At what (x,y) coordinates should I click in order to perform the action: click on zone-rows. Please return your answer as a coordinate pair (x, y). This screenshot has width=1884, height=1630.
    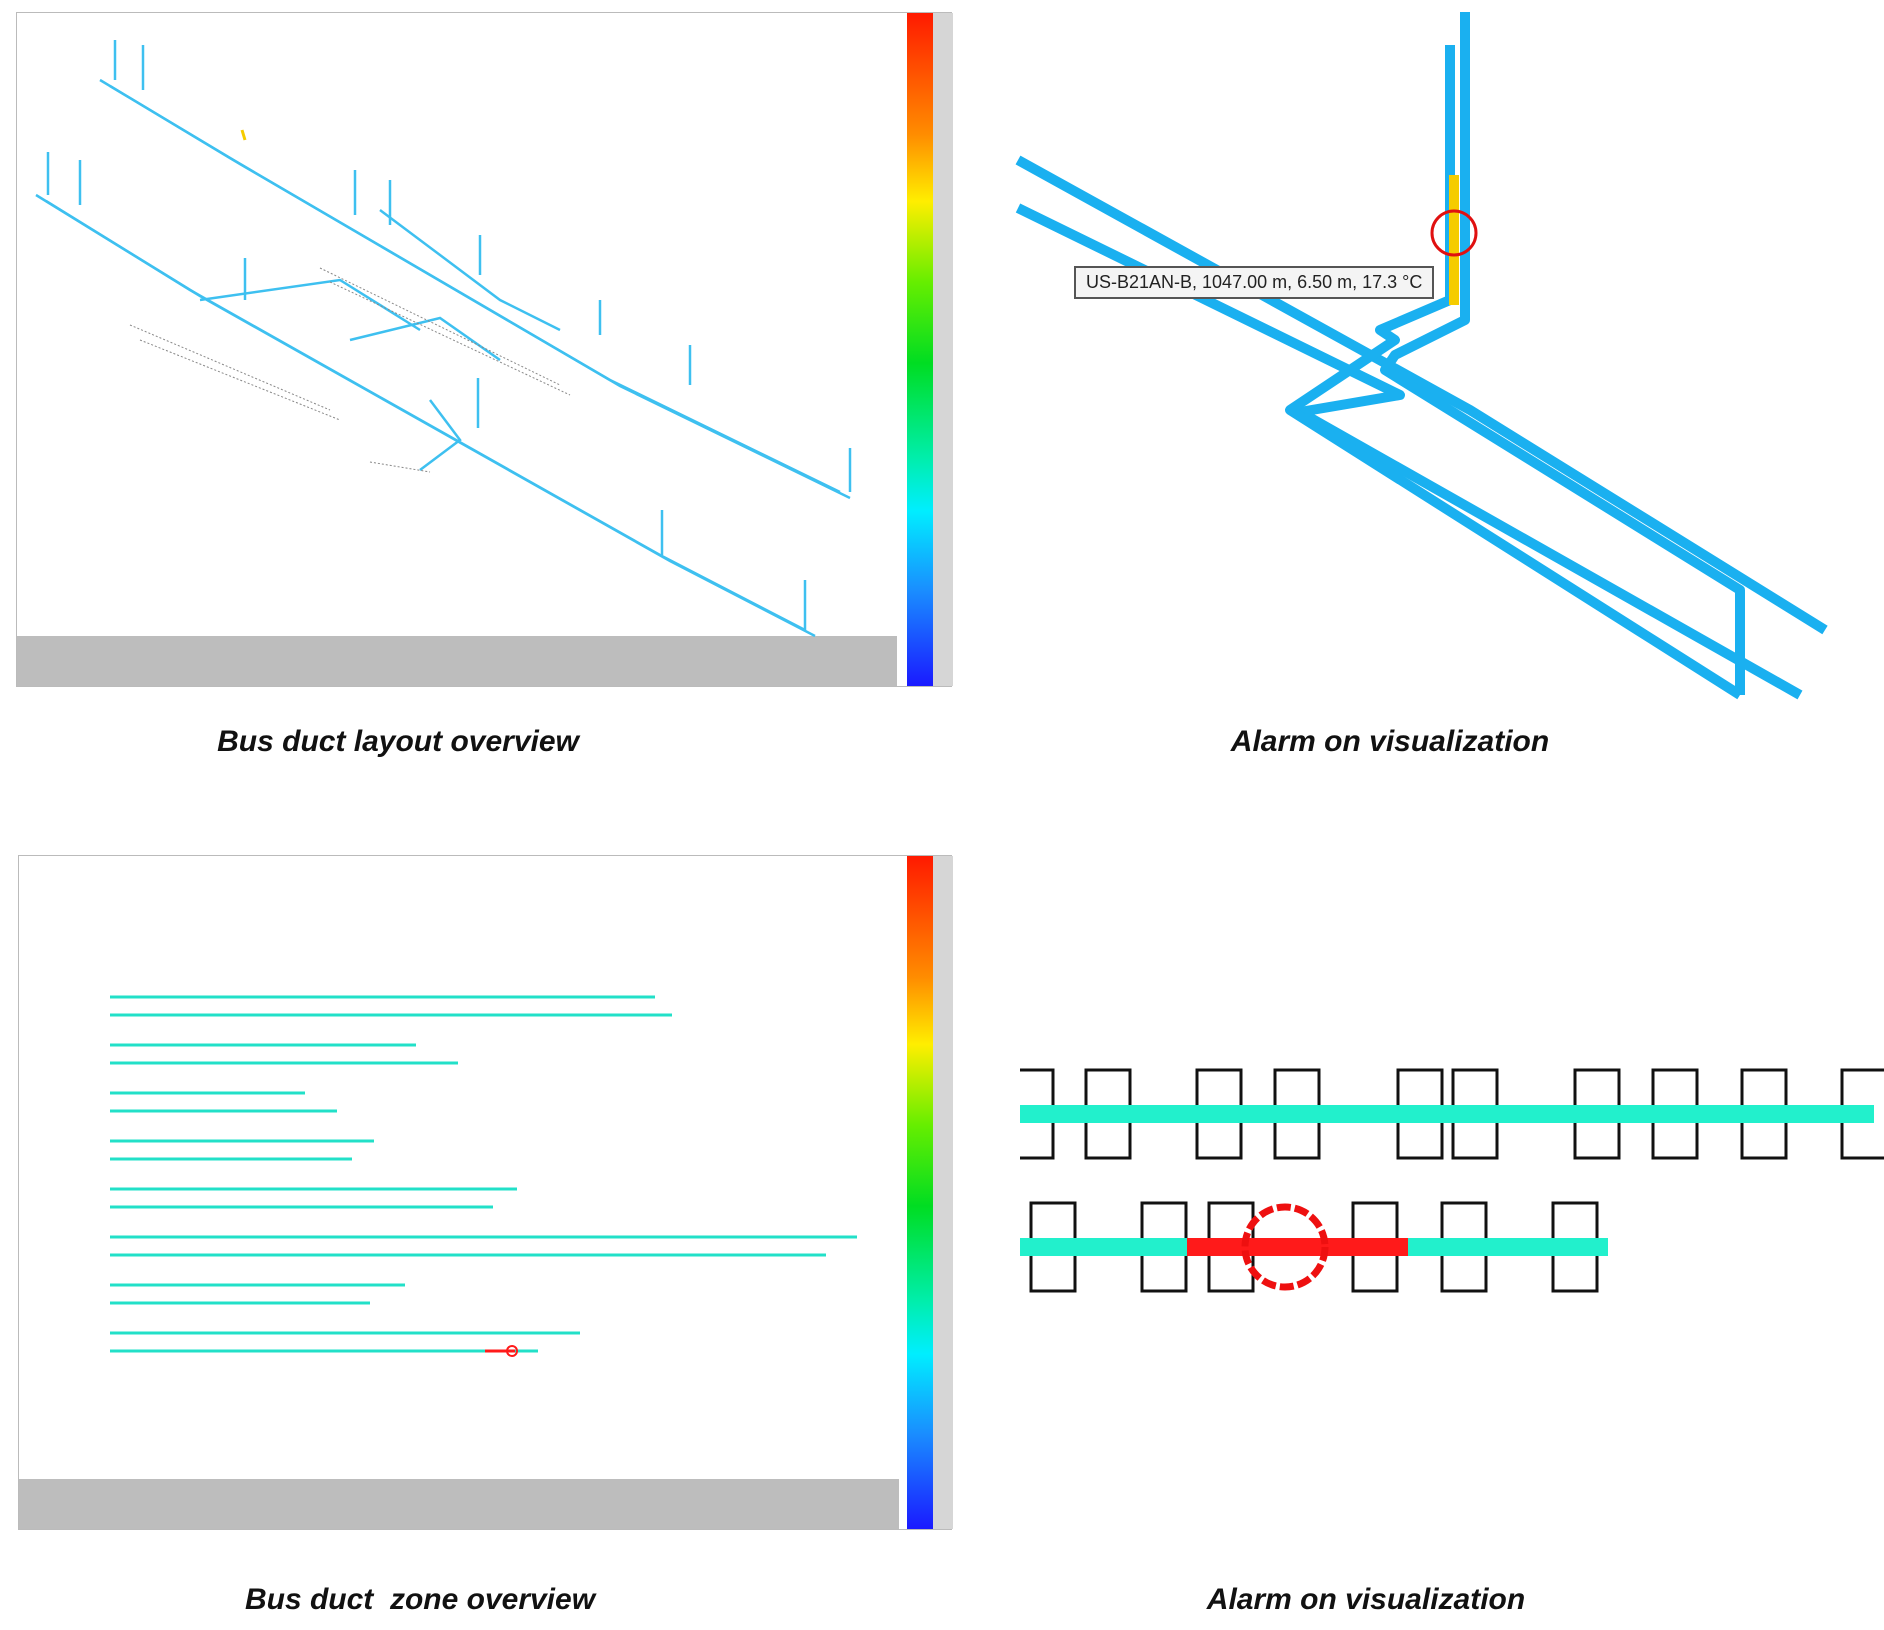
    Looking at the image, I should click on (483, 1174).